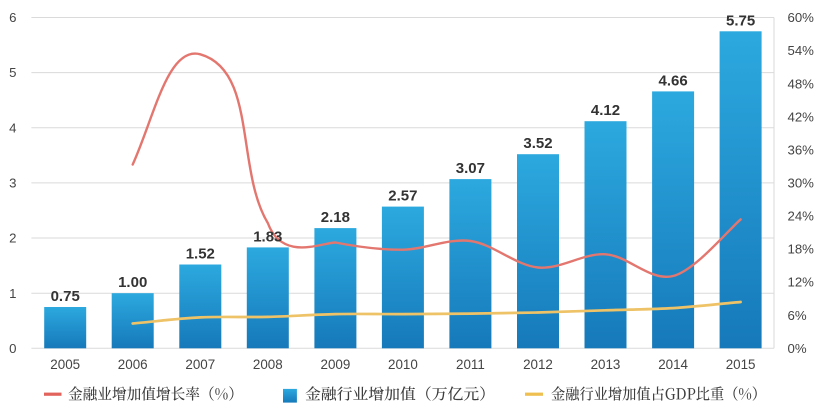 Image resolution: width=819 pixels, height=415 pixels. Describe the element at coordinates (12, 348) in the screenshot. I see `svg-text: 0` at that location.